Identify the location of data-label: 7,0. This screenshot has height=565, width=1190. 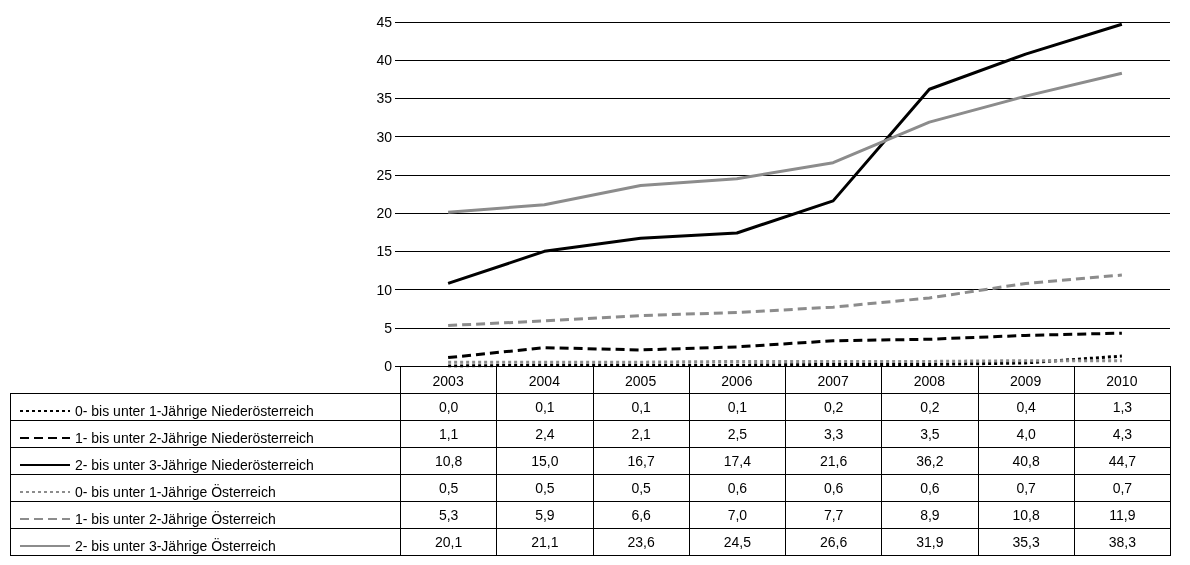
(737, 515).